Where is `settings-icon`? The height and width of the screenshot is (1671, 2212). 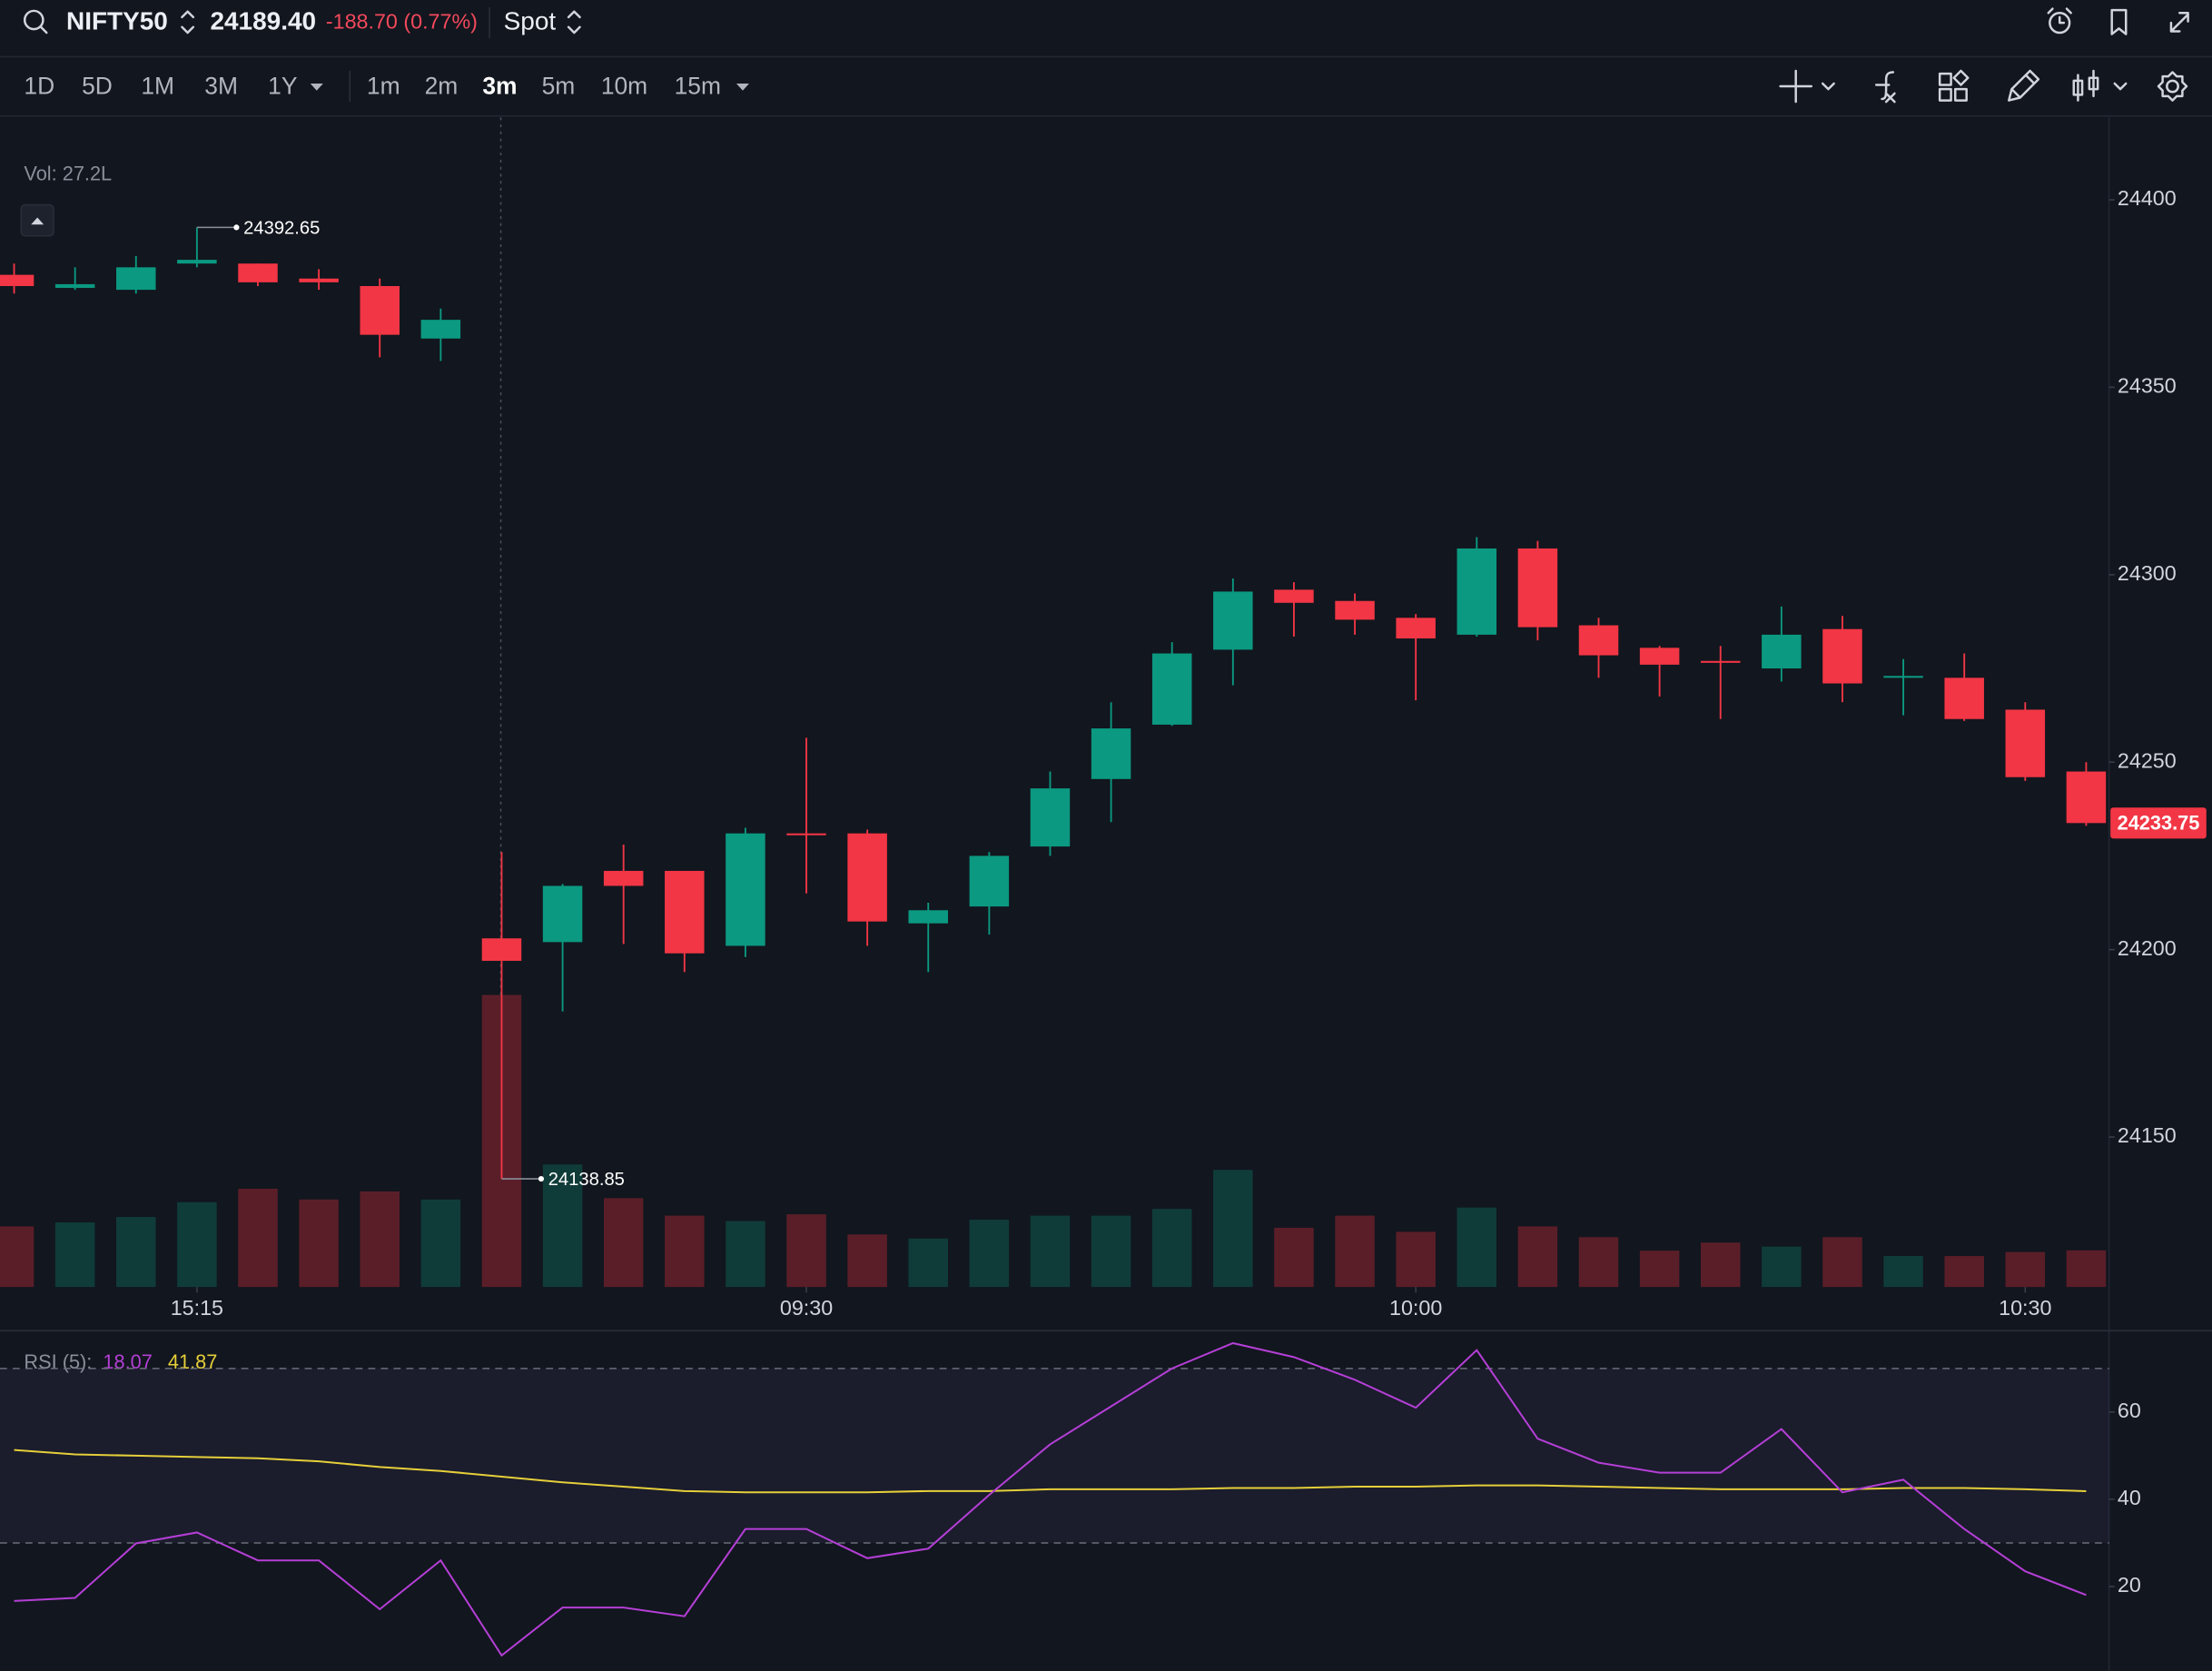 settings-icon is located at coordinates (2172, 86).